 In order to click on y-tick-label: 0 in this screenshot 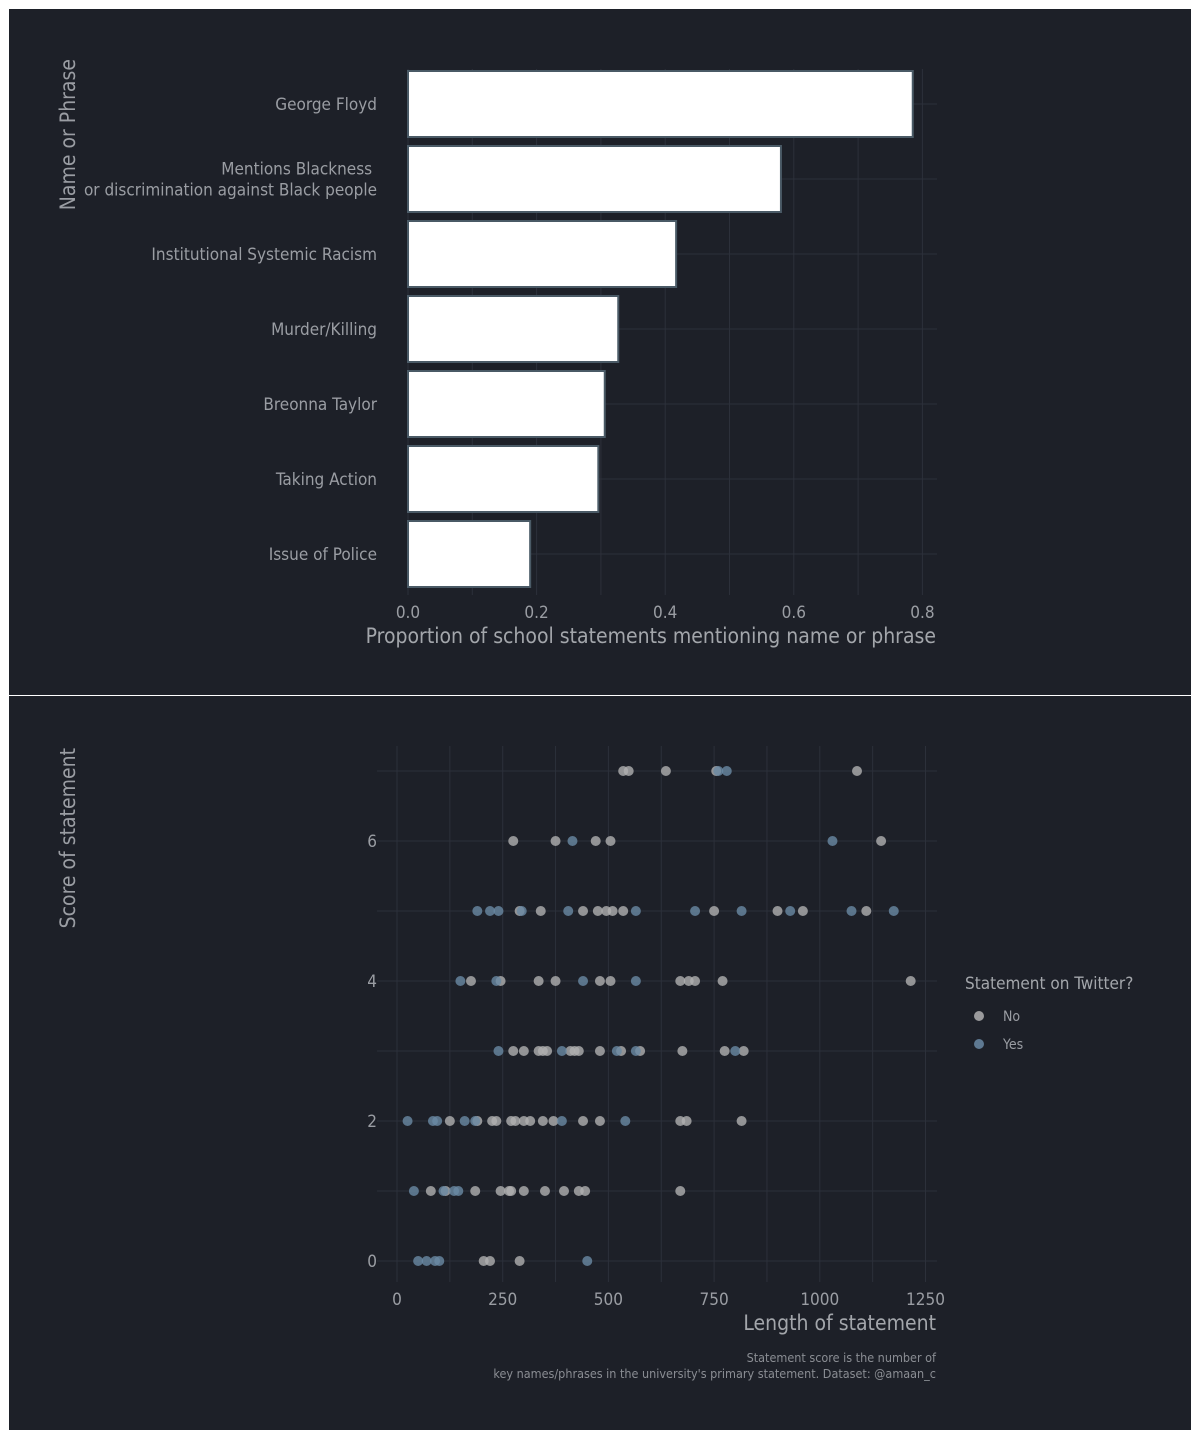, I will do `click(372, 1262)`.